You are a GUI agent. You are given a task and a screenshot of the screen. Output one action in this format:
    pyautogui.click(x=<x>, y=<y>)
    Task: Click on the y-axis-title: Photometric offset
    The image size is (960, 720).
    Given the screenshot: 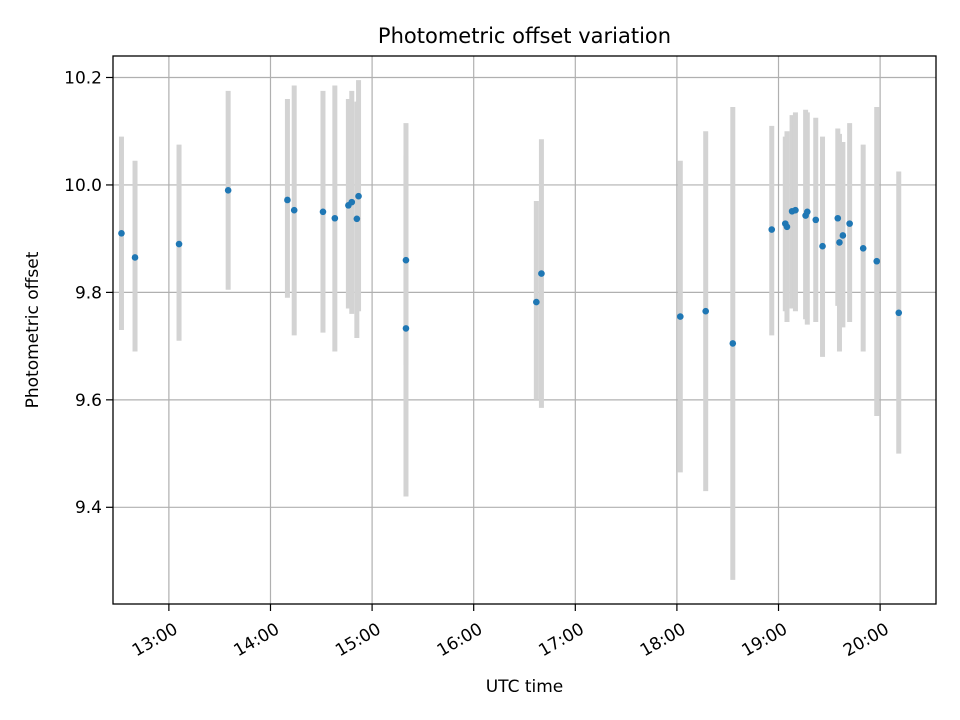 What is the action you would take?
    pyautogui.click(x=33, y=329)
    